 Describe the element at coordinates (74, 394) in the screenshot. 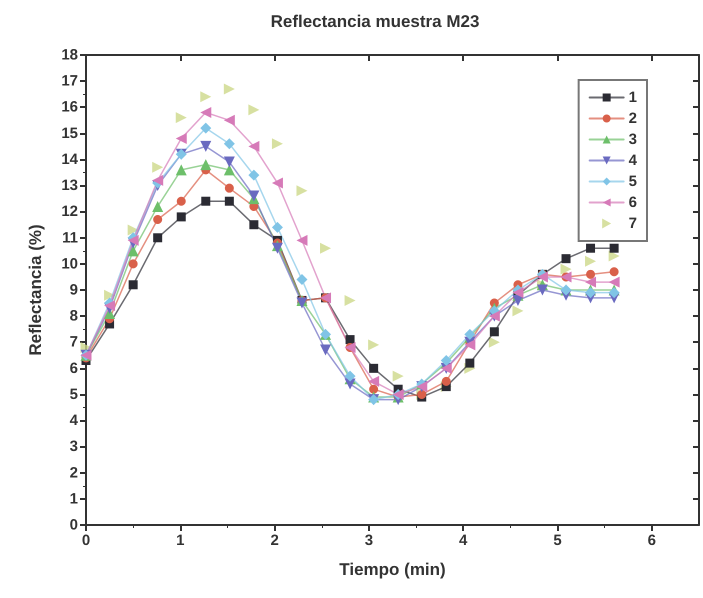

I see `y-tick-label: 5` at that location.